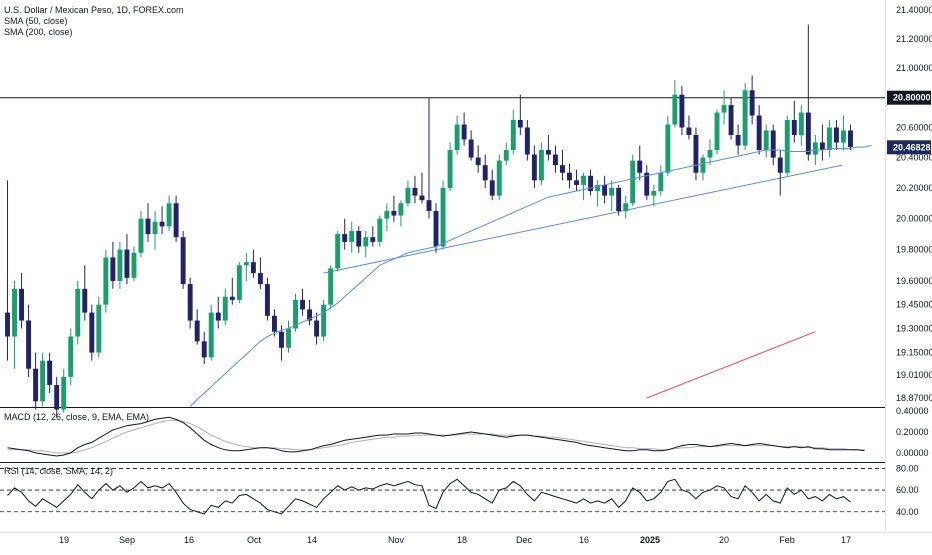 Image resolution: width=932 pixels, height=555 pixels. What do you see at coordinates (429, 496) in the screenshot?
I see `rsi-line` at bounding box center [429, 496].